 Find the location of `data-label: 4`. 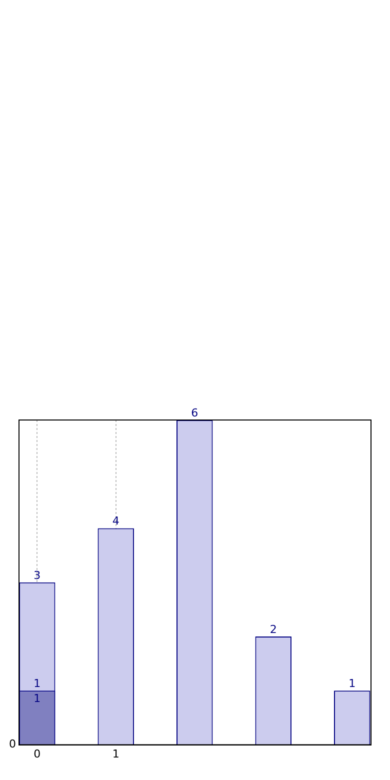

data-label: 4 is located at coordinates (116, 521).